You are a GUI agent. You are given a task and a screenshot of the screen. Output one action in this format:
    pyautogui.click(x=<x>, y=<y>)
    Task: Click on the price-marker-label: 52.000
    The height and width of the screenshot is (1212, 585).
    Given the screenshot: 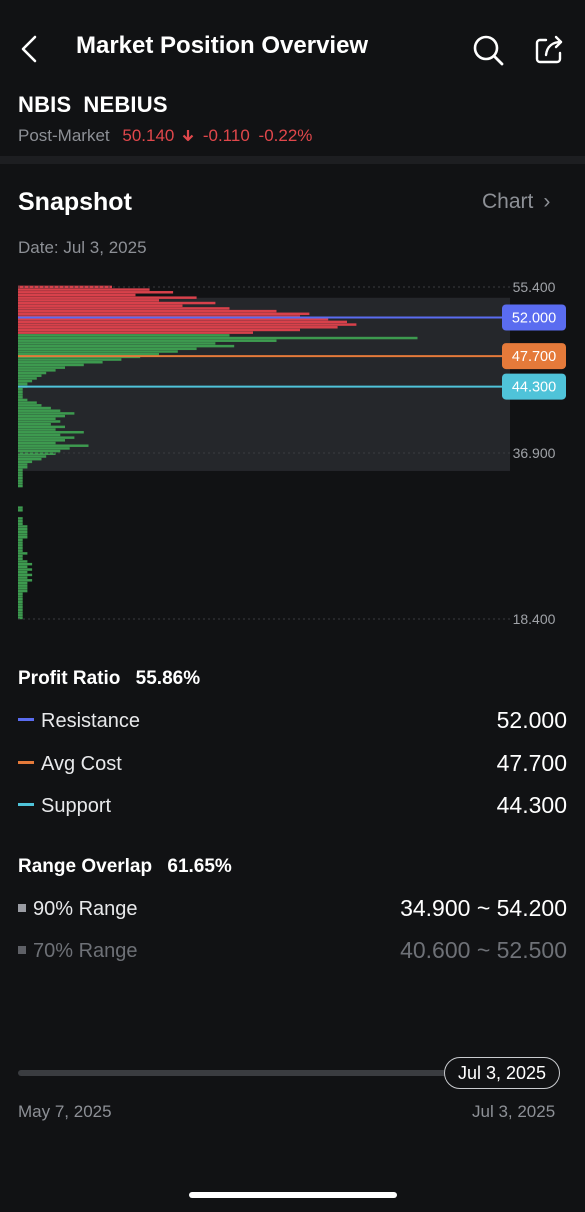 What is the action you would take?
    pyautogui.click(x=534, y=319)
    